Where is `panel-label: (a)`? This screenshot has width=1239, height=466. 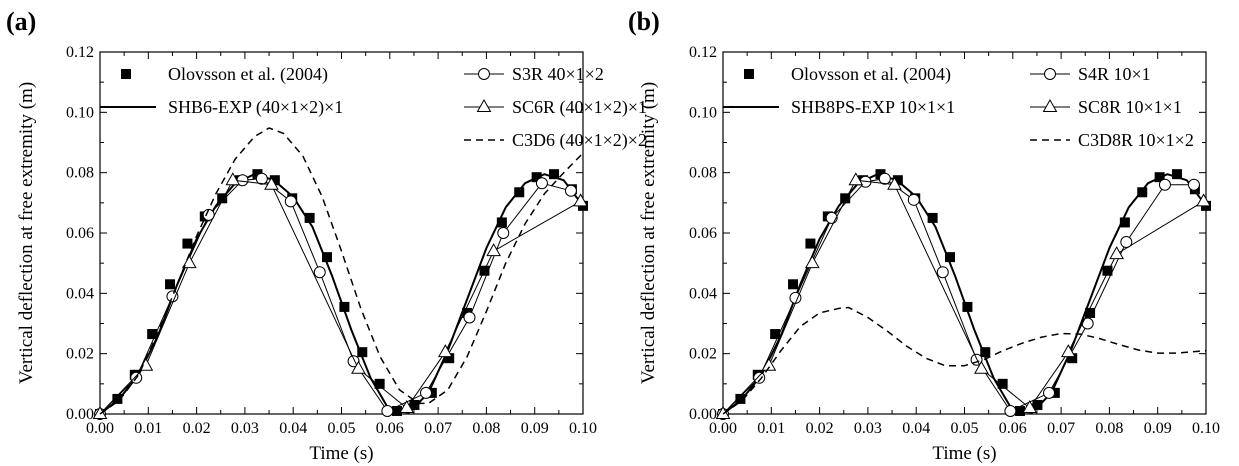 panel-label: (a) is located at coordinates (21, 21).